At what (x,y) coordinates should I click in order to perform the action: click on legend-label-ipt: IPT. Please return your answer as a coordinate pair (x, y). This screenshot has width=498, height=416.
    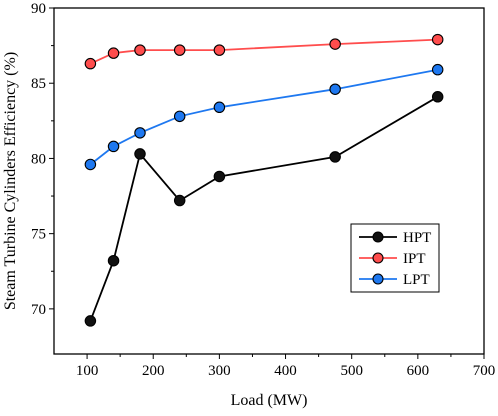
    Looking at the image, I should click on (414, 259).